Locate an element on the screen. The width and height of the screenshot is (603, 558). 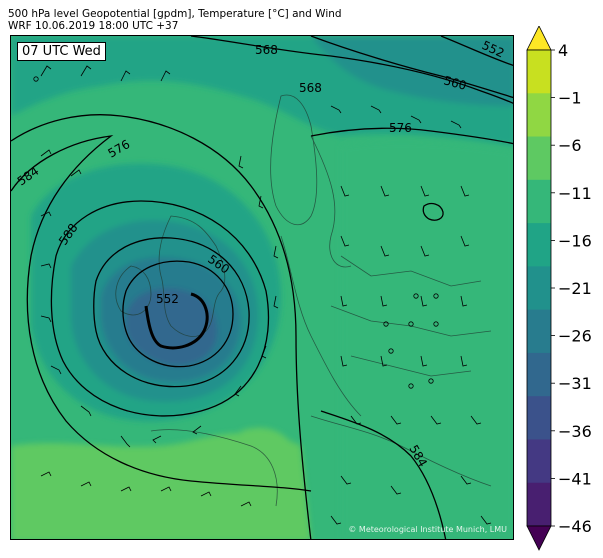
colorbar-tick-label: −16 is located at coordinates (575, 240).